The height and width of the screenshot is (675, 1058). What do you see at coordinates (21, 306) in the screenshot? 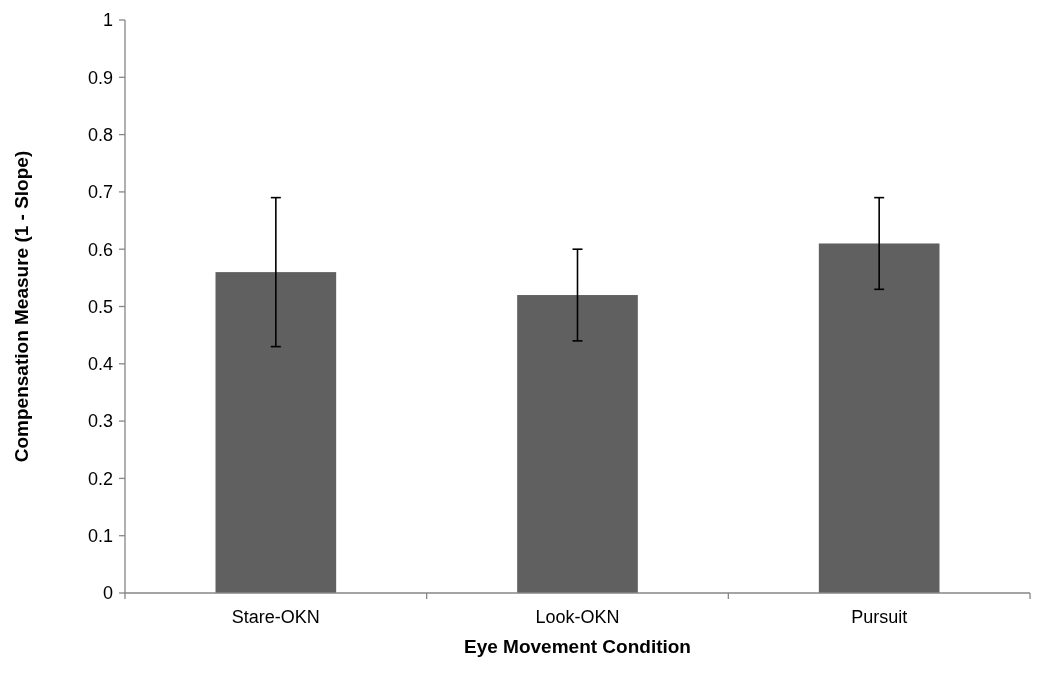
I see `y-axis-title: Compensation Measure (1 - Slope)` at bounding box center [21, 306].